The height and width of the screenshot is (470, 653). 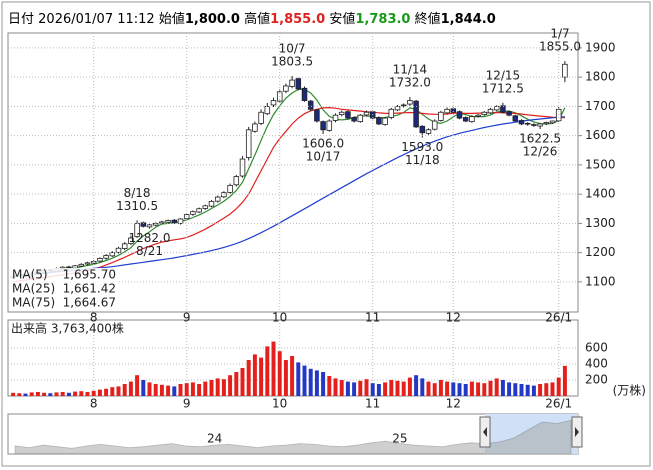 I want to click on annotation-value: 1606.0, so click(x=323, y=143).